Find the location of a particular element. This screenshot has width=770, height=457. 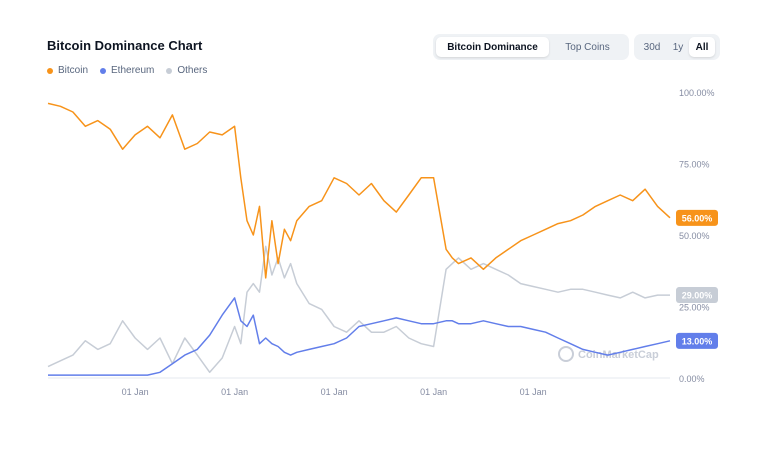

end-label-text: 13.00% is located at coordinates (697, 341).